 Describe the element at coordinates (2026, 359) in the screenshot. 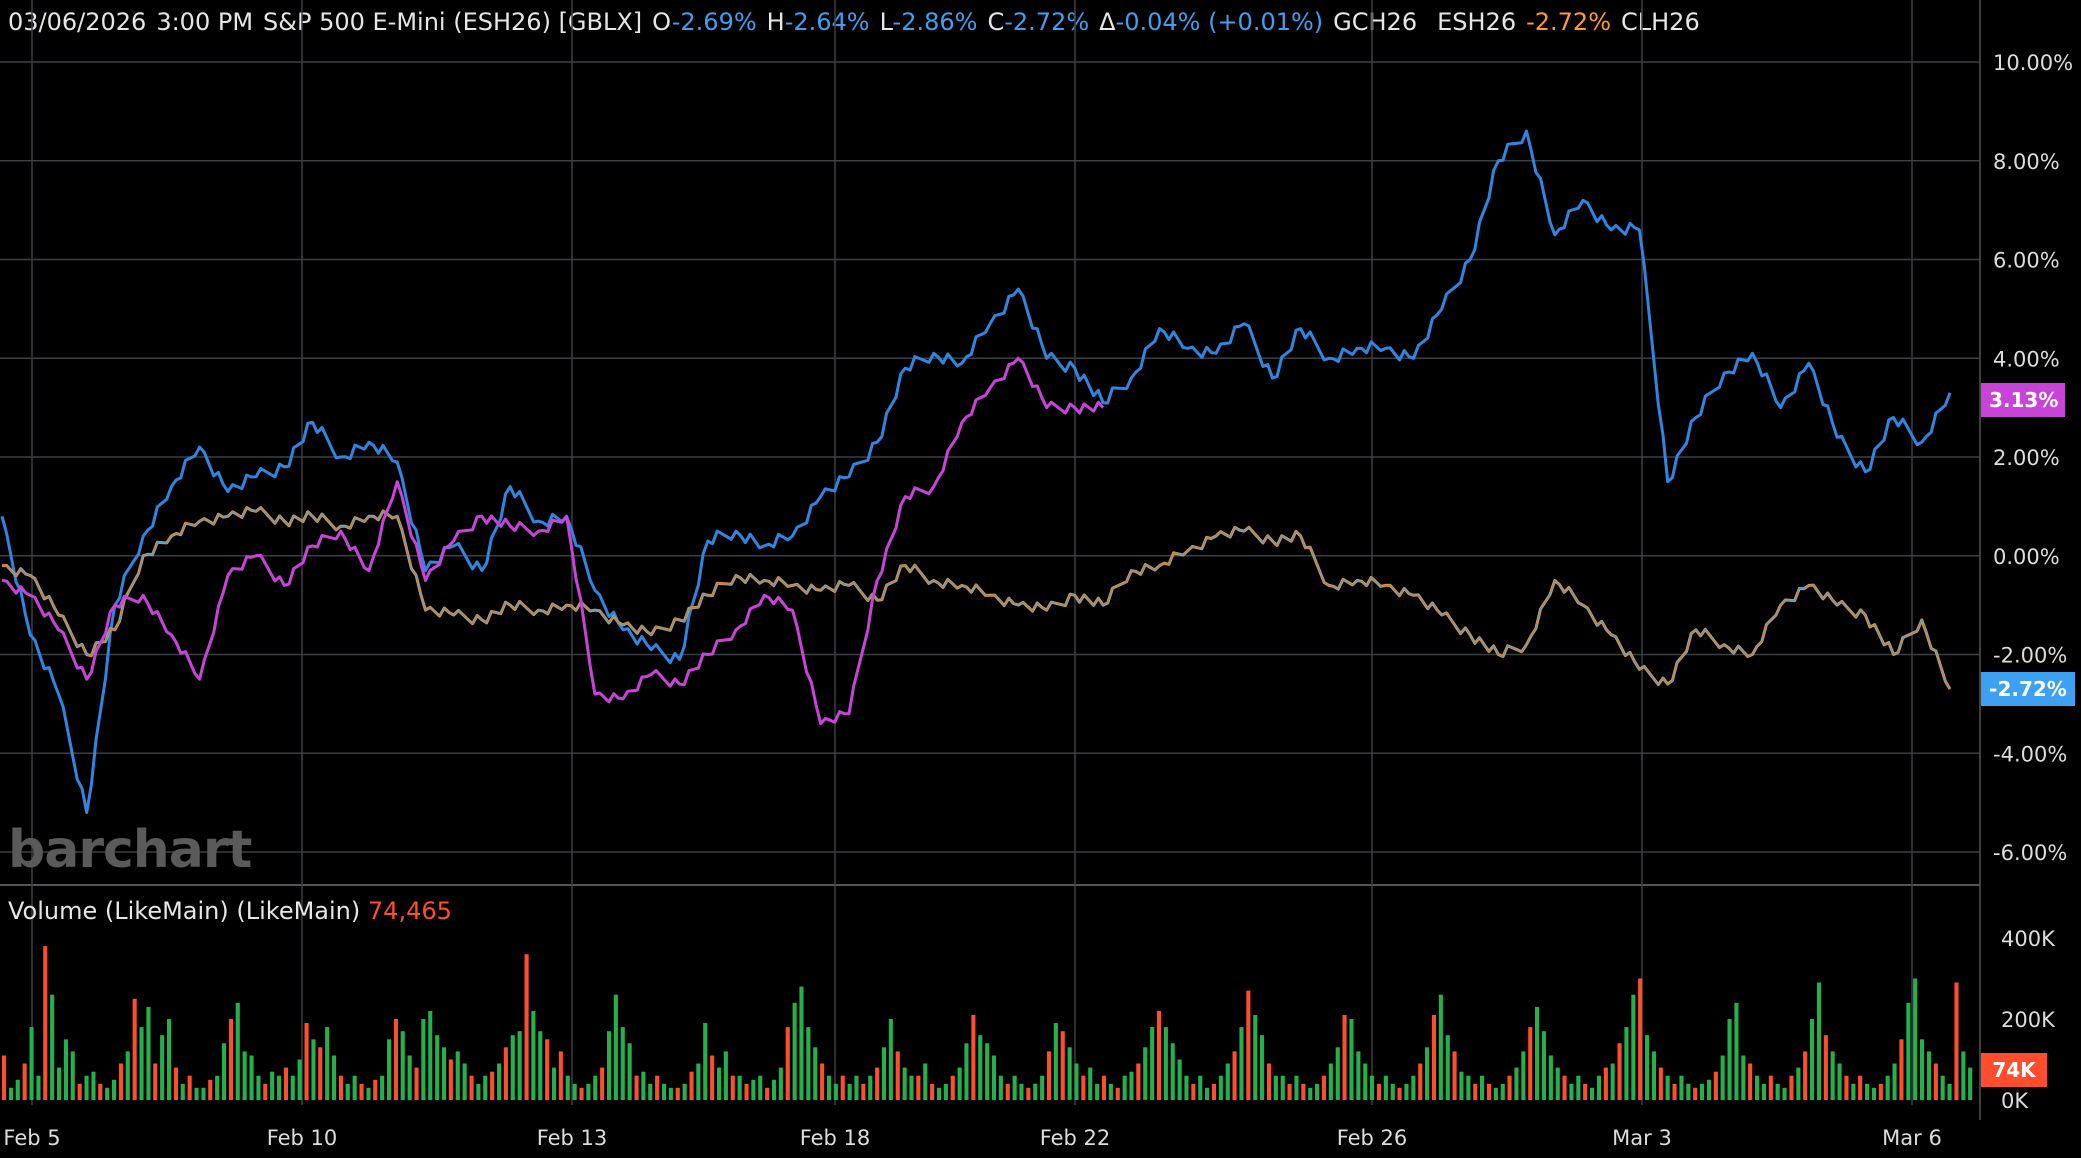

I see `y-tick-label: 4.00%` at that location.